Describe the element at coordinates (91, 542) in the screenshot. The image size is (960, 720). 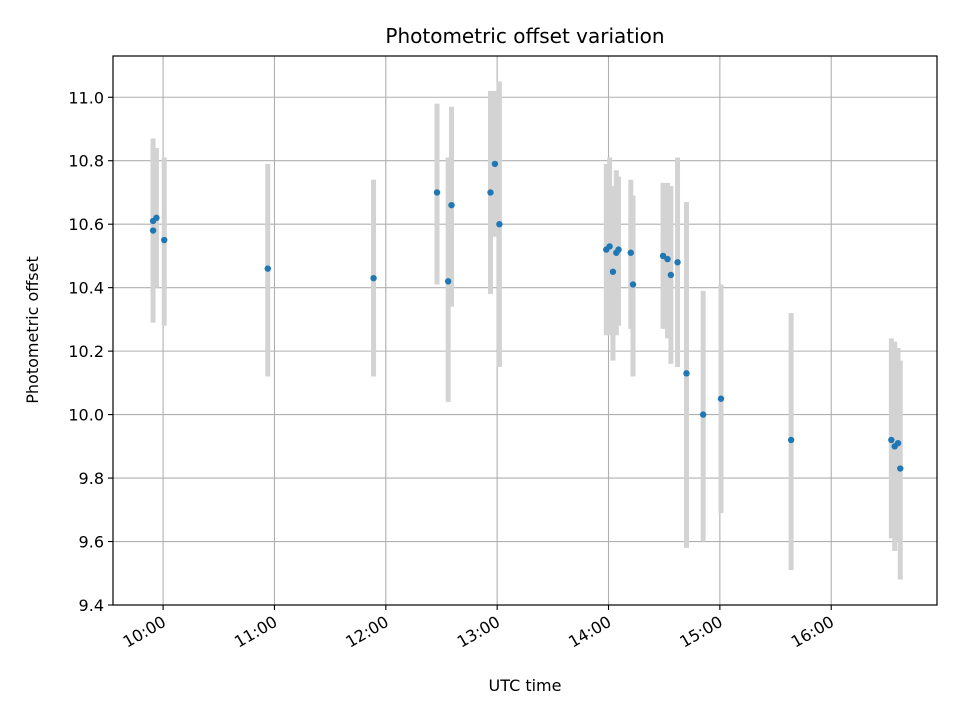
I see `y-tick-label: 9.6` at that location.